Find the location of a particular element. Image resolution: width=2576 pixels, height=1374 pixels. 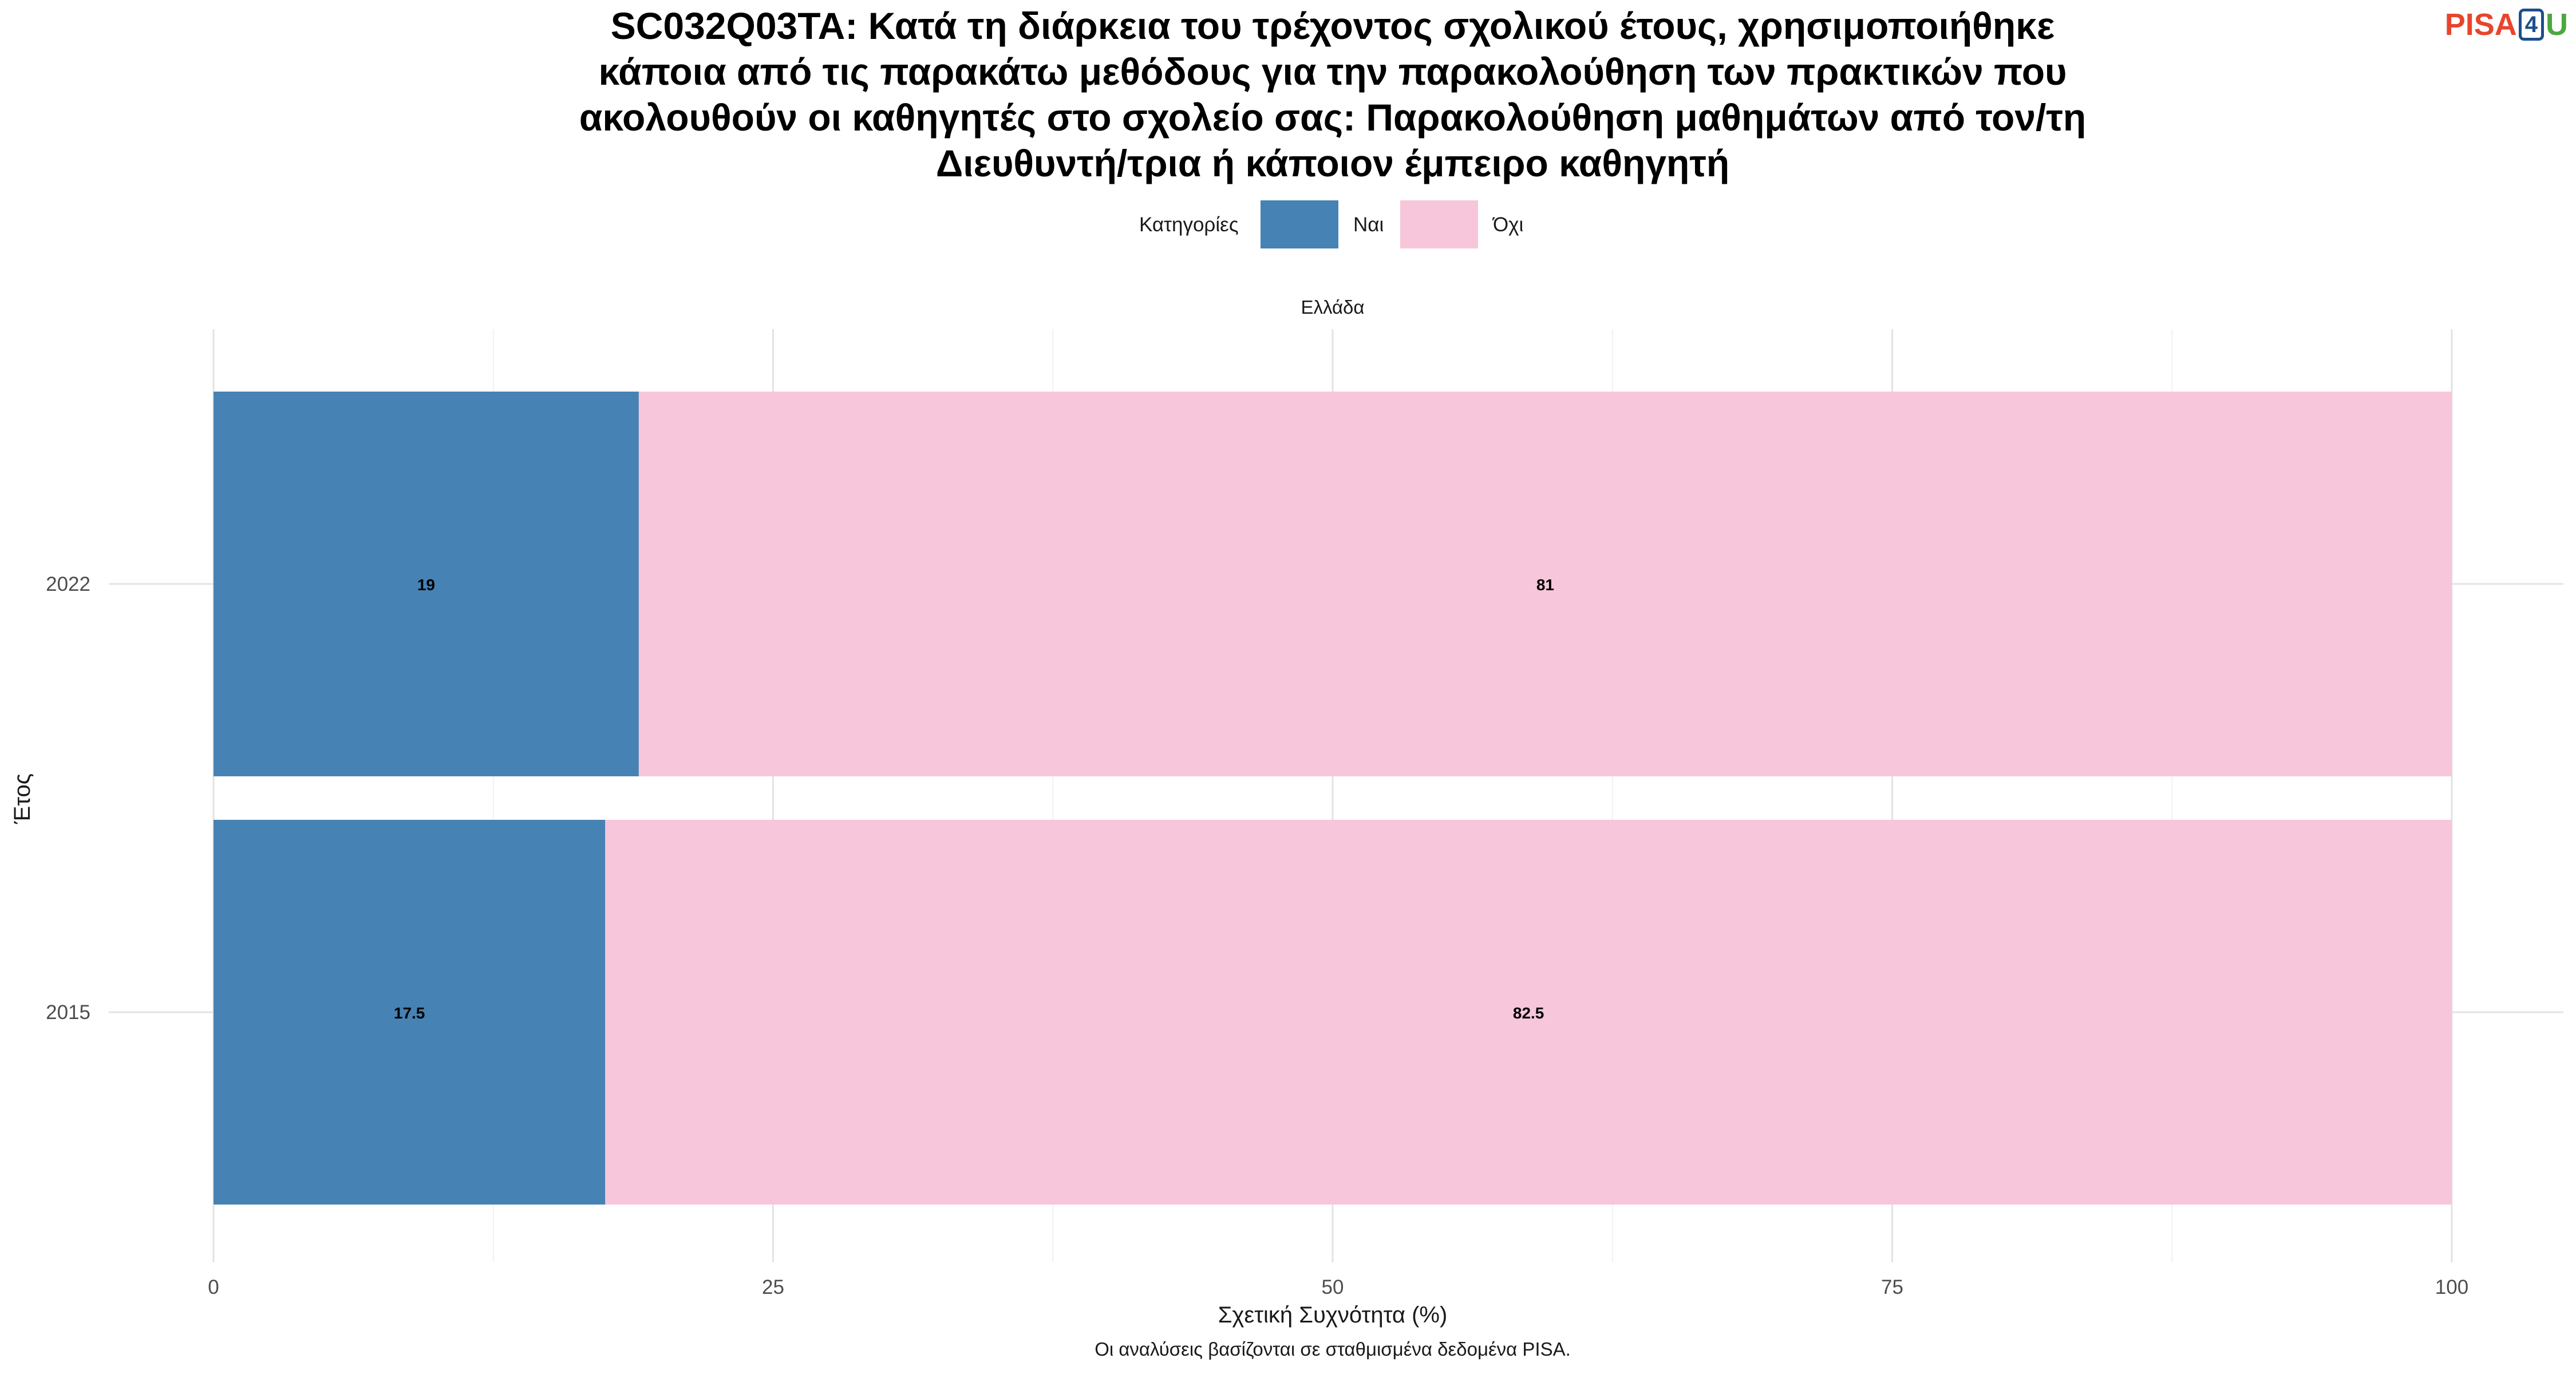

y-tick-label: 2022 is located at coordinates (68, 584).